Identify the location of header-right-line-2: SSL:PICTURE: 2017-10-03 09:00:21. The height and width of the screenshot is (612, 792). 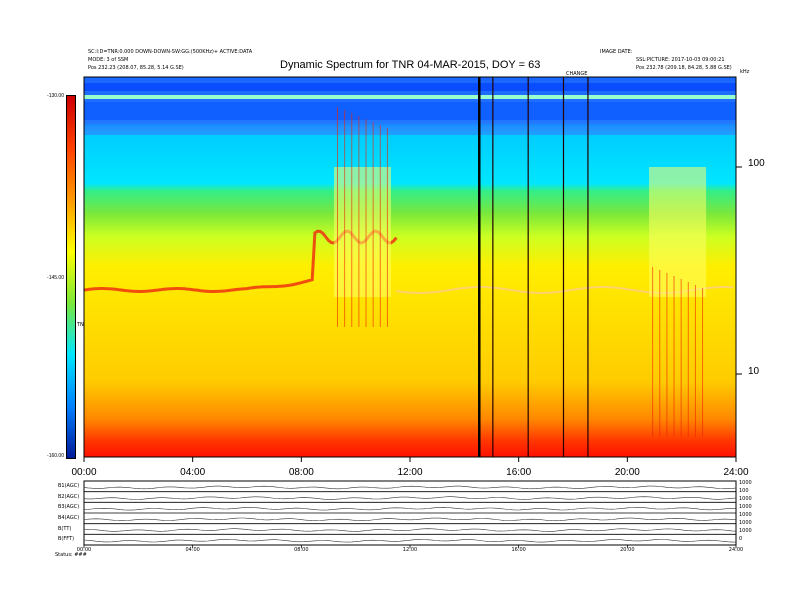
(680, 60).